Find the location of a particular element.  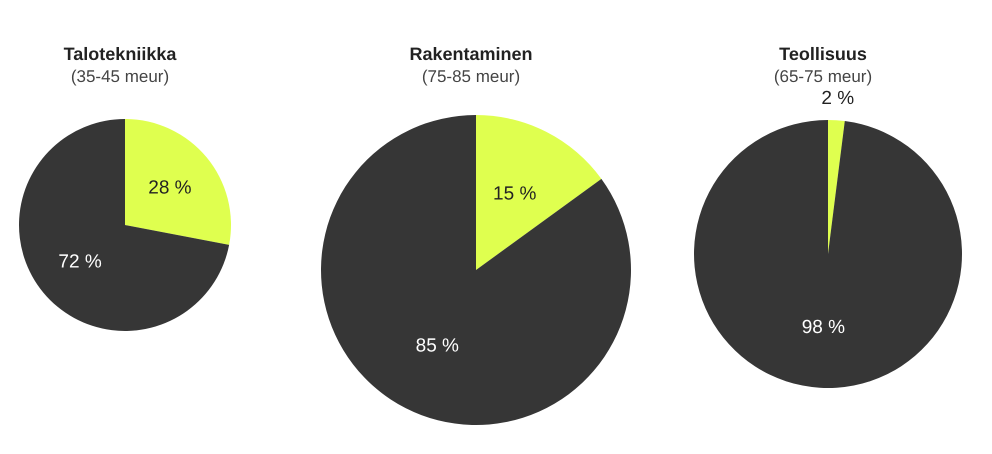

chart-title: Talotekniikka is located at coordinates (120, 54).